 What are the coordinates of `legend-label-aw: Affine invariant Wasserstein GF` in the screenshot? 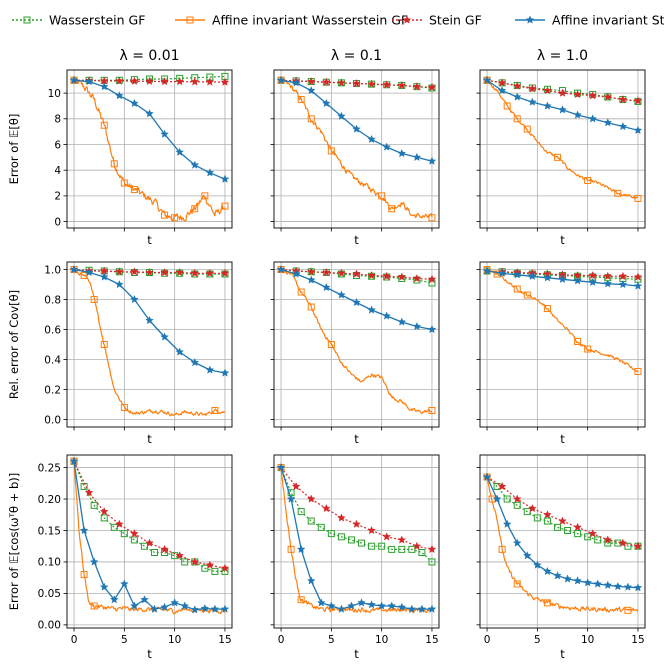 It's located at (310, 20).